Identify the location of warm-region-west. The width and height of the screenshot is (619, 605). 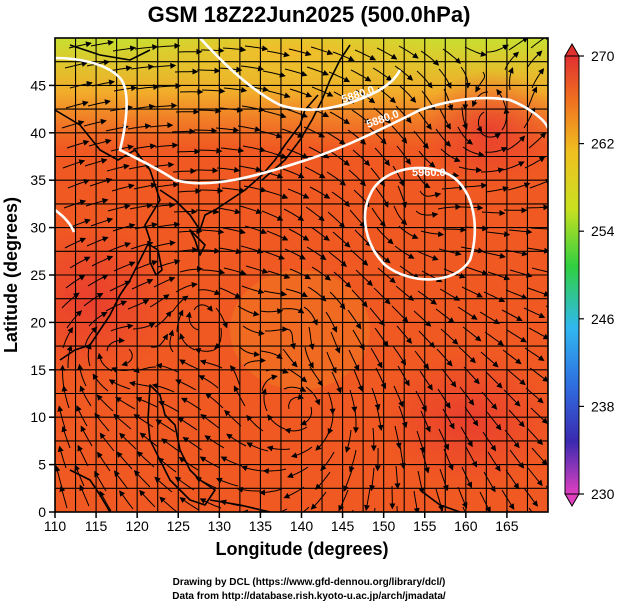
(117, 300).